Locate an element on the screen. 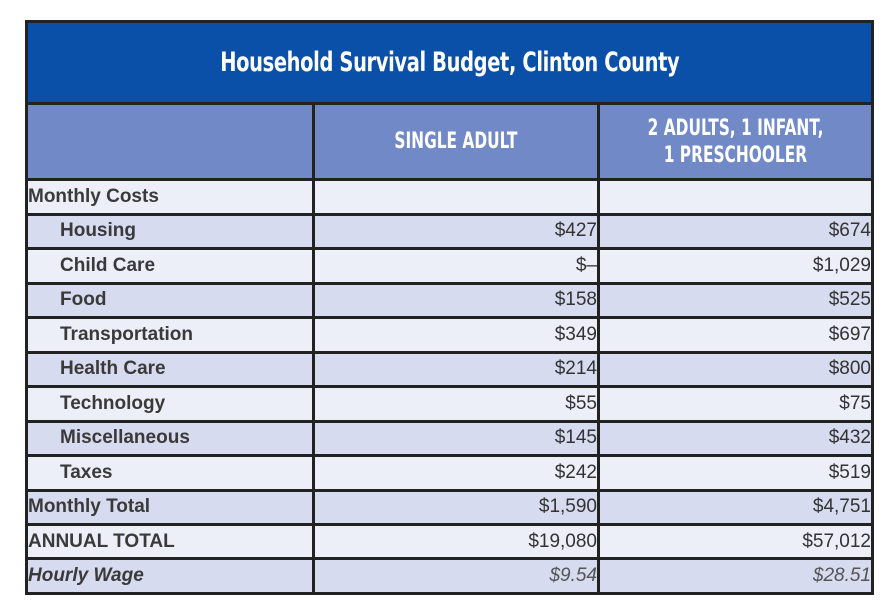 The width and height of the screenshot is (894, 610). hourly-wage-label: Hourly Wage is located at coordinates (170, 576).